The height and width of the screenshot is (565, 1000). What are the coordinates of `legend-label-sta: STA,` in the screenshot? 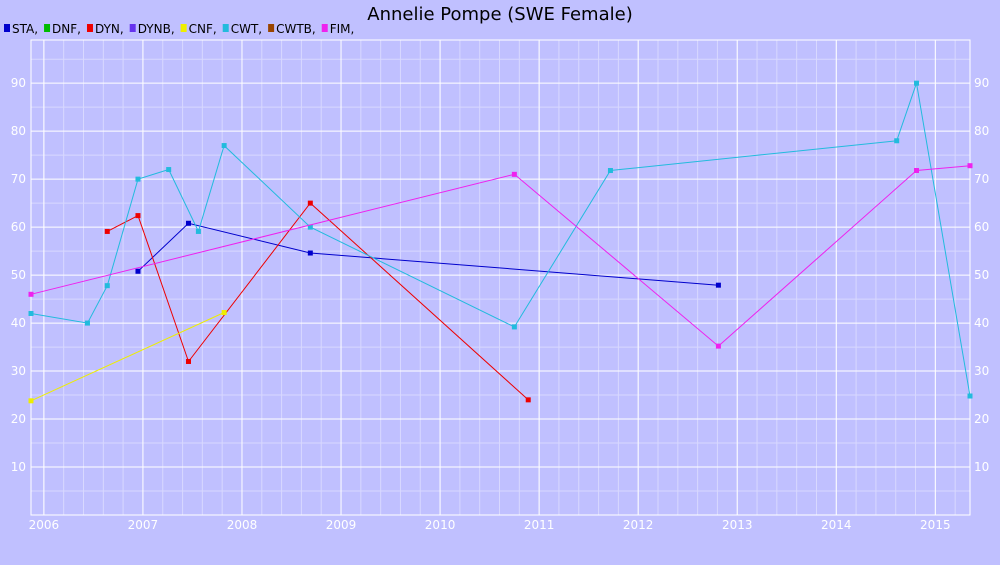 It's located at (25, 29).